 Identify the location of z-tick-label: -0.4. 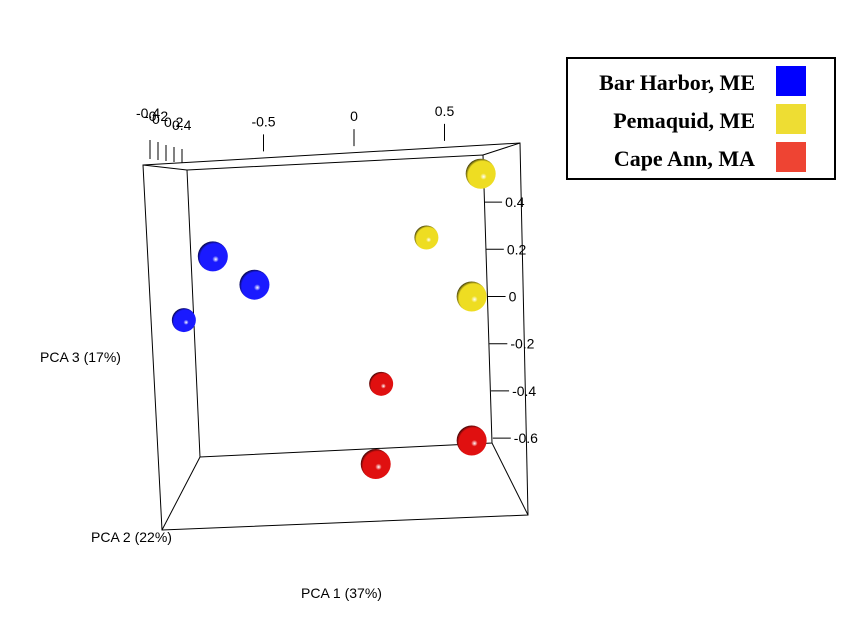
(524, 391).